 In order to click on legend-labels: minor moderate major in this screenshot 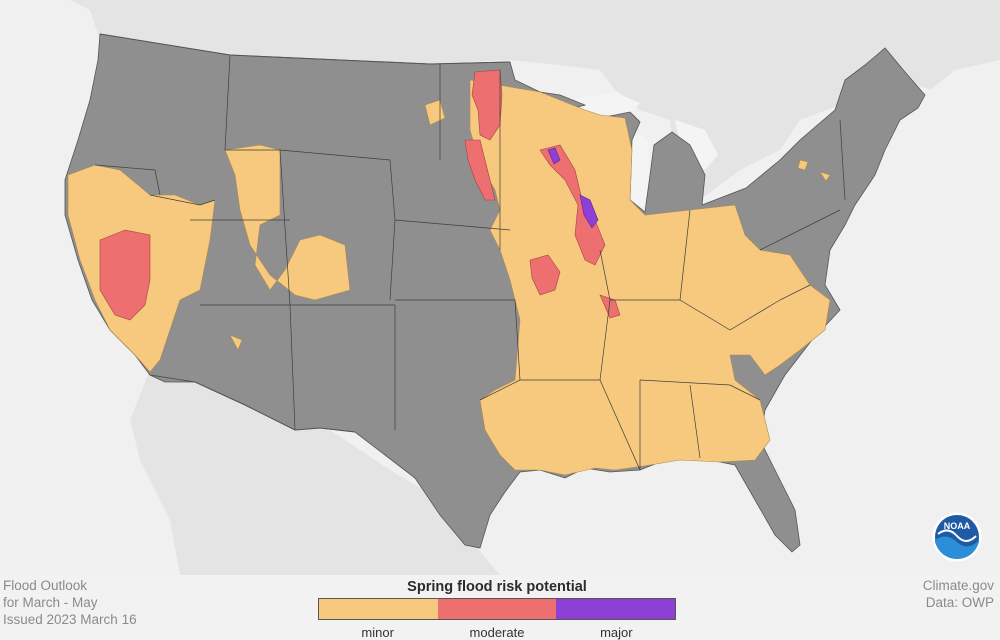, I will do `click(497, 632)`.